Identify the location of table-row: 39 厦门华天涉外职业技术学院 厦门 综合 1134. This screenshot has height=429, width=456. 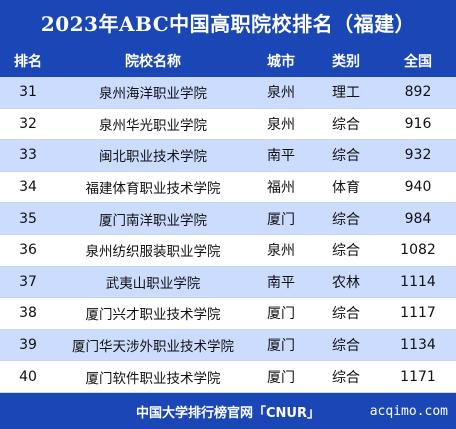
(228, 345).